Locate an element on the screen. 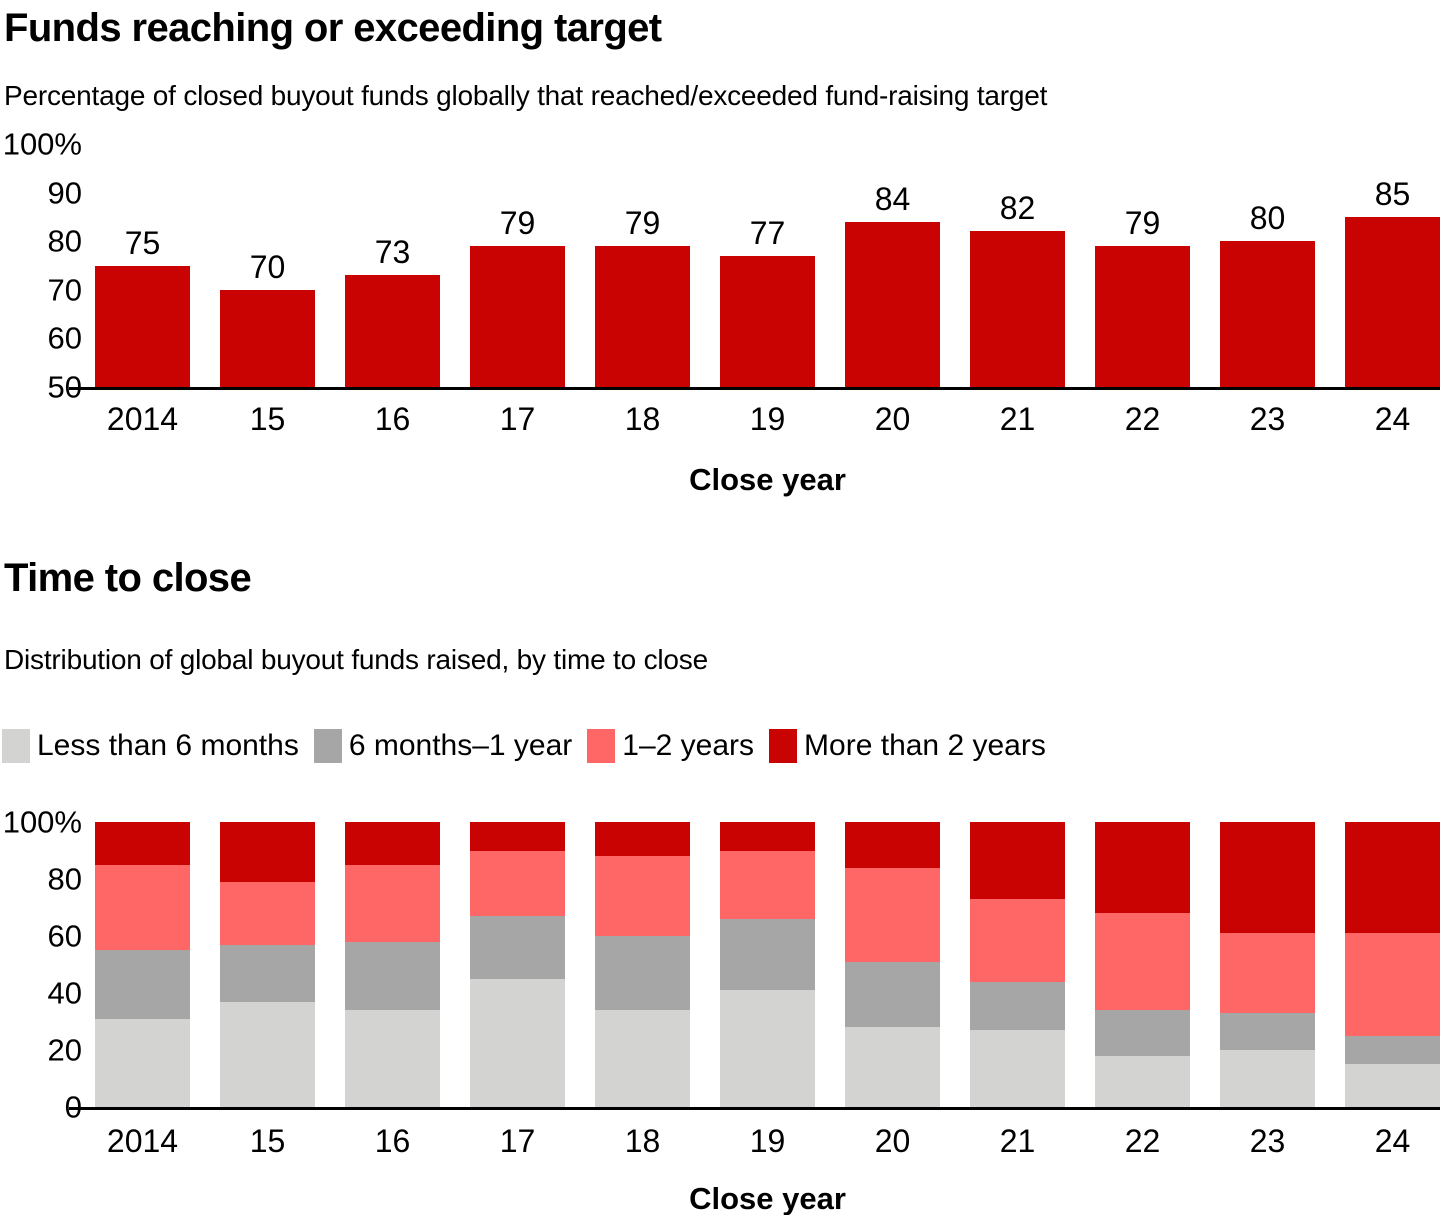  bar-column-24: 85 is located at coordinates (1392, 265).